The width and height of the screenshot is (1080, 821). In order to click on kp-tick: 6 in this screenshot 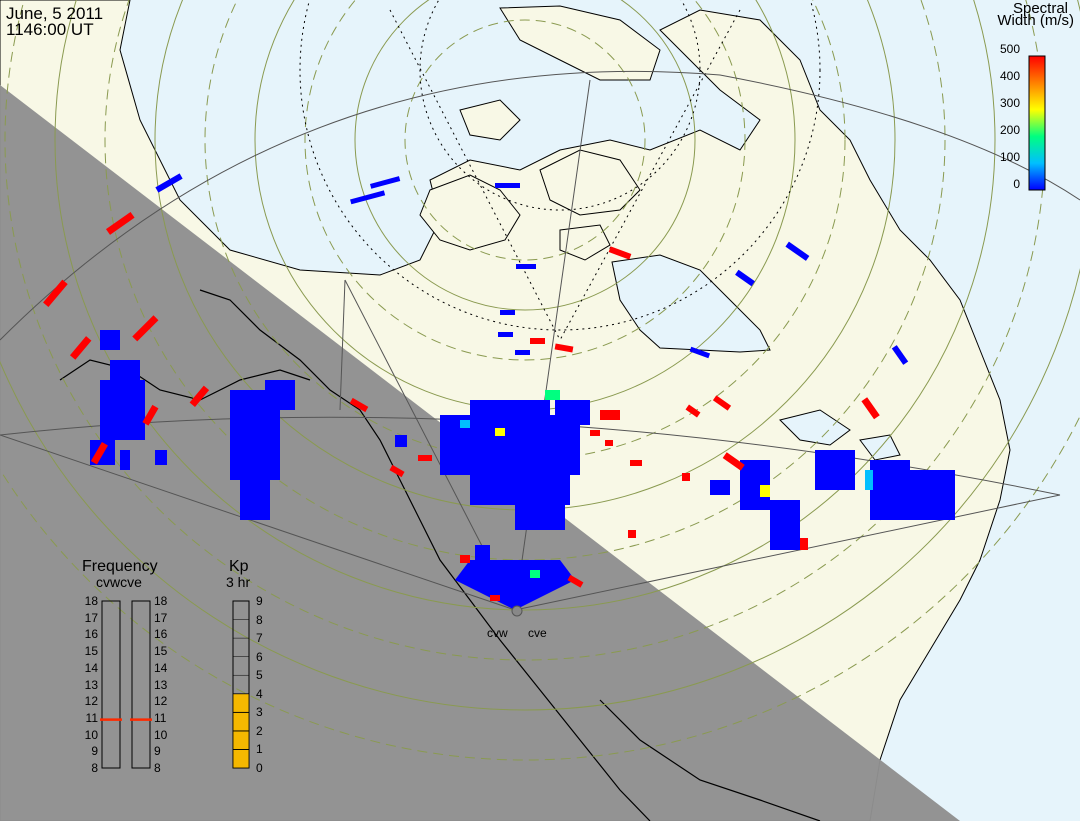, I will do `click(259, 656)`.